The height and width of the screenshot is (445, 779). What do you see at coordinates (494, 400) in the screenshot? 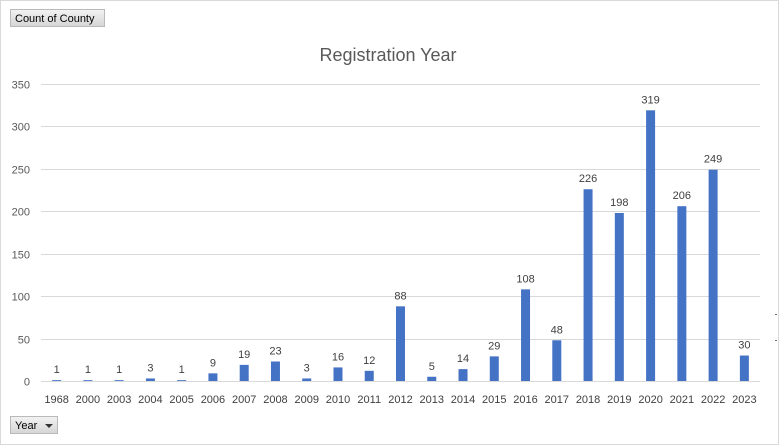
I see `x-tick-label: 2015` at bounding box center [494, 400].